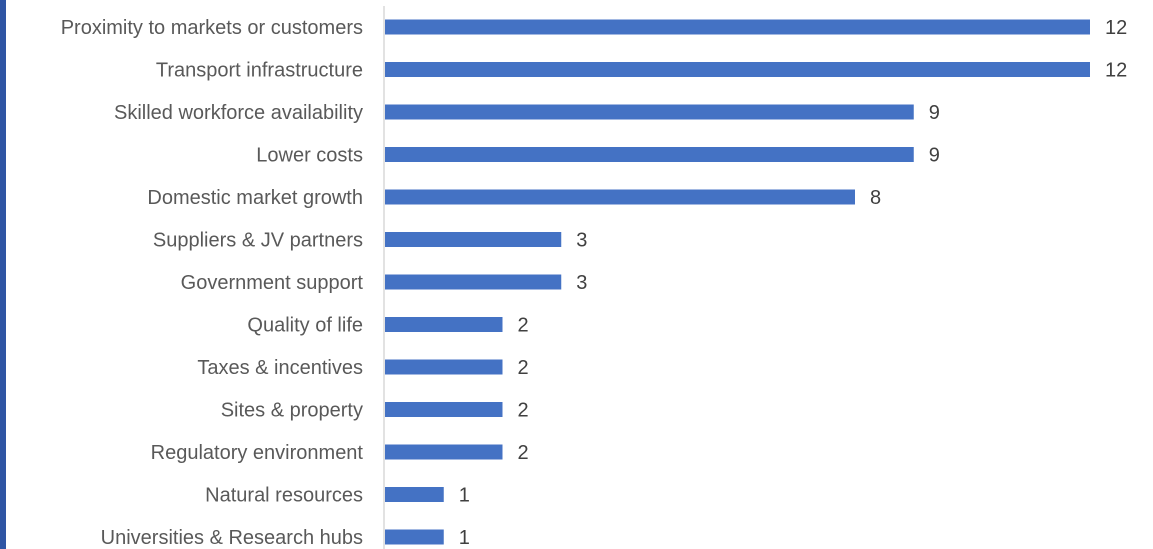 The image size is (1153, 549). What do you see at coordinates (259, 71) in the screenshot?
I see `category-label: Transport infrastructure` at bounding box center [259, 71].